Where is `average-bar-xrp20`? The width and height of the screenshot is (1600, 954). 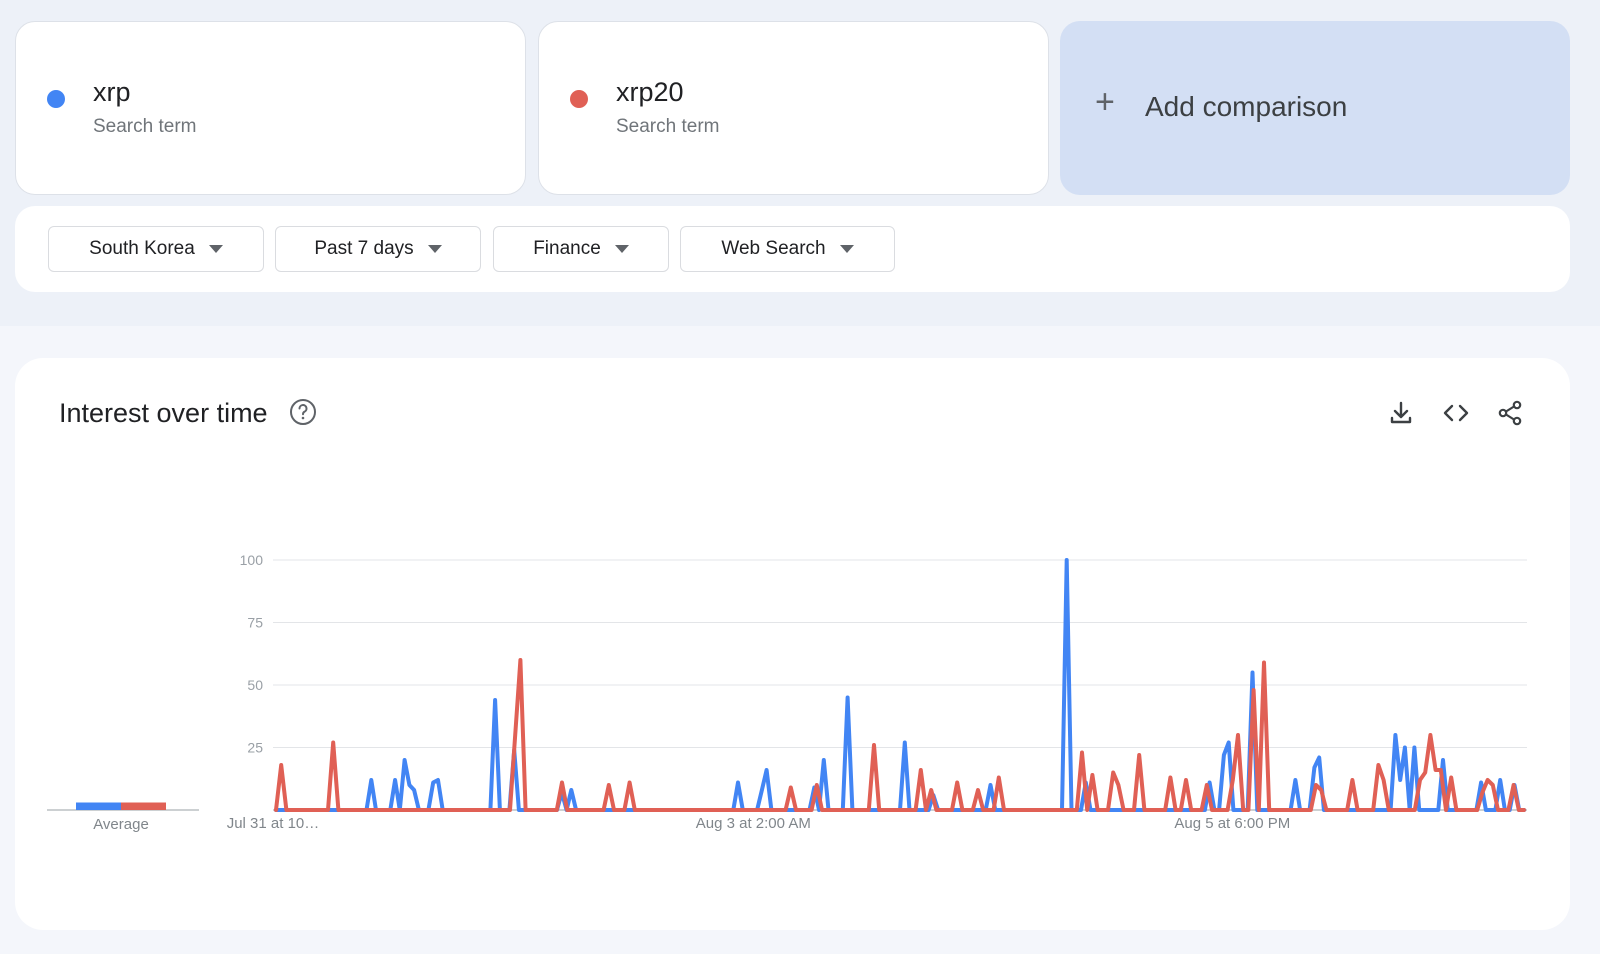 average-bar-xrp20 is located at coordinates (143, 806).